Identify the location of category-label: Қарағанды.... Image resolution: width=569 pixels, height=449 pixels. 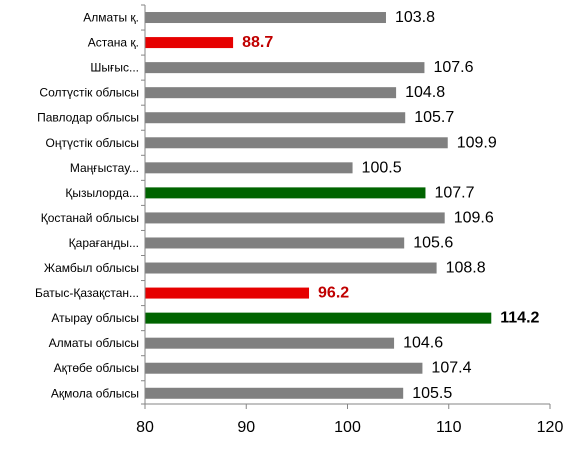
(104, 243).